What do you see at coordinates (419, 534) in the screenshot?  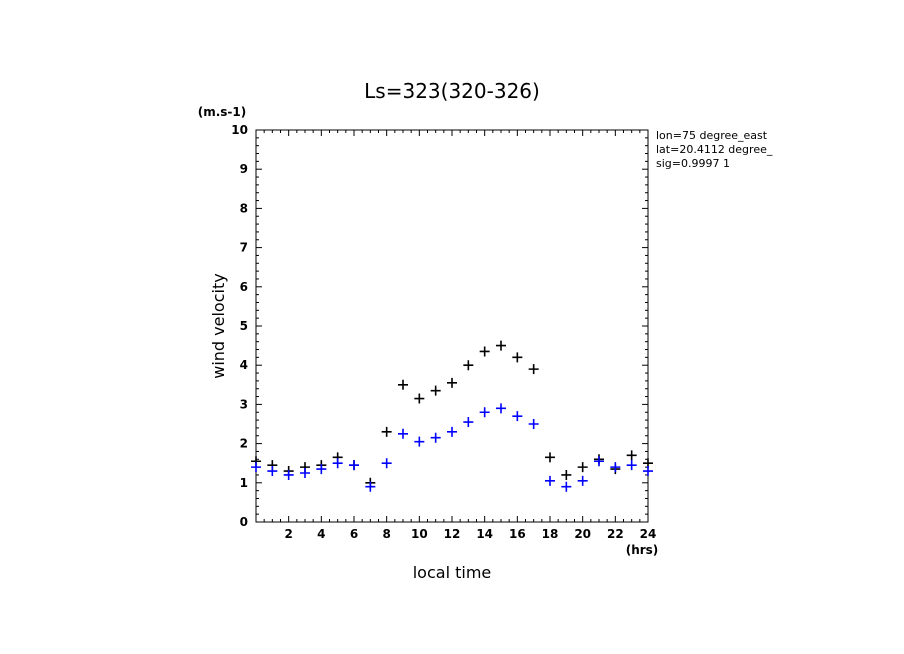 I see `x-tick-label: 10` at bounding box center [419, 534].